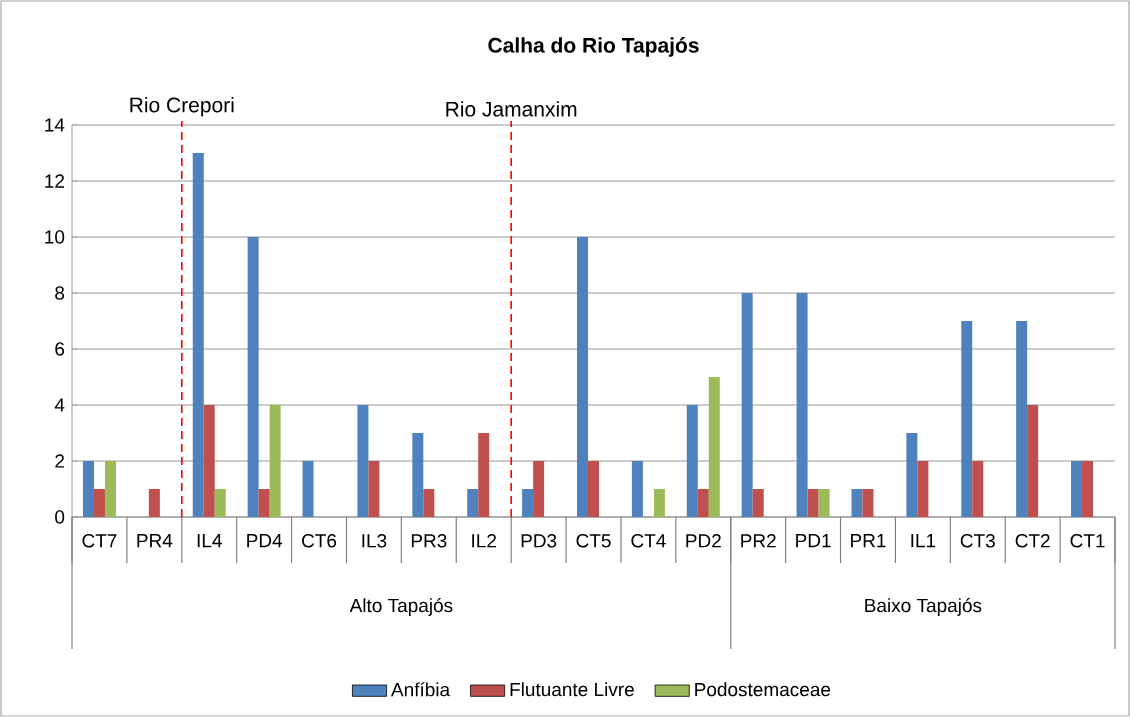 The image size is (1130, 717). I want to click on x-tick-label: CT5, so click(593, 541).